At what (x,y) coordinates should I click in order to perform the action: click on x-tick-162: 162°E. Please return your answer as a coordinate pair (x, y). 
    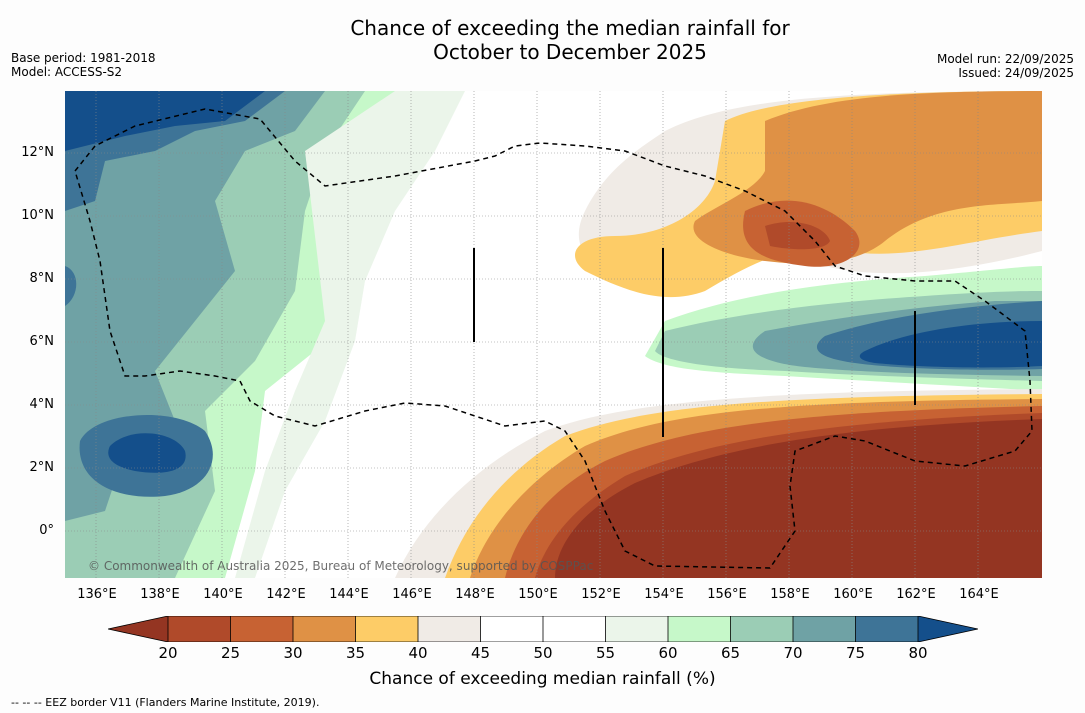
    Looking at the image, I should click on (916, 594).